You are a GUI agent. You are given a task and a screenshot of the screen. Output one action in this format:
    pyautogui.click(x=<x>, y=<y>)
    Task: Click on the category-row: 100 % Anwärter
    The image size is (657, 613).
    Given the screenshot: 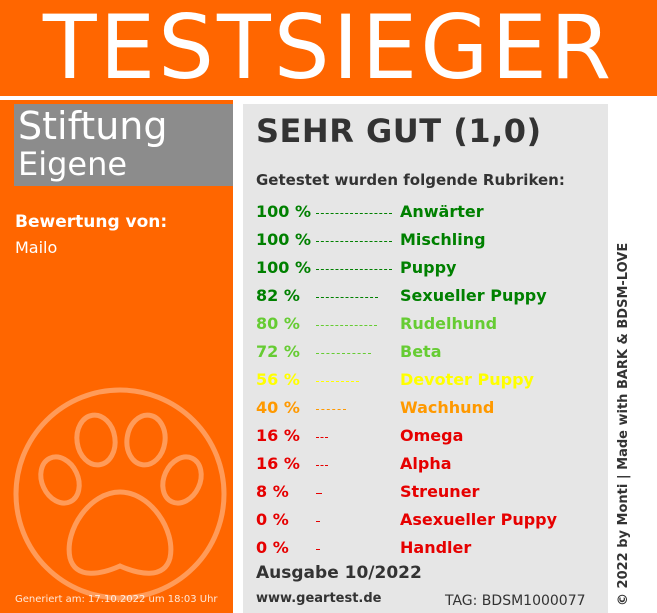 What is the action you would take?
    pyautogui.click(x=431, y=212)
    